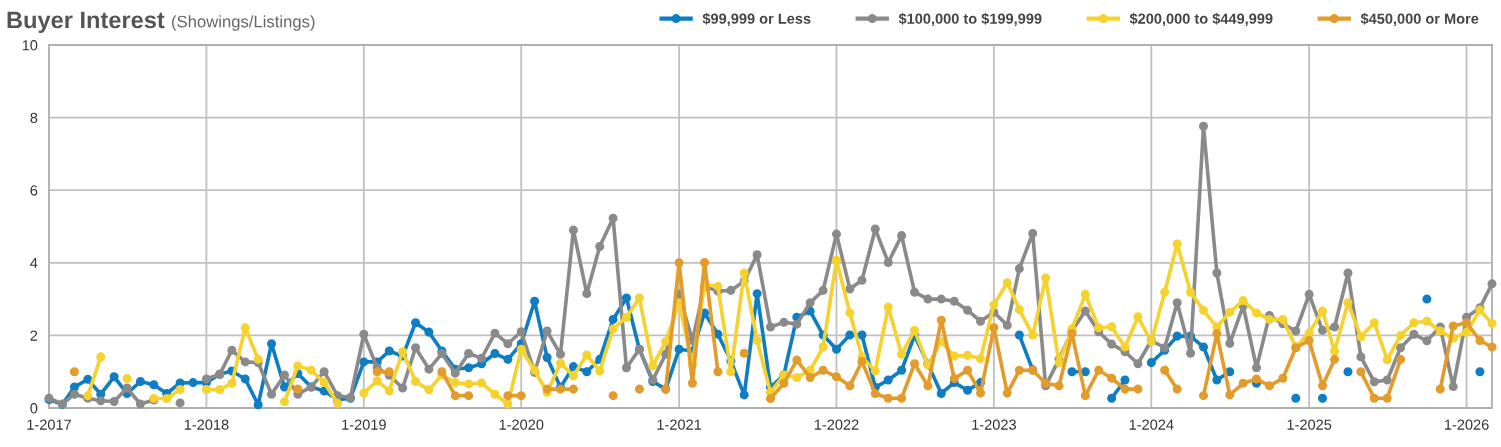 The image size is (1501, 447). I want to click on x-tick-label: 1-2017, so click(49, 424).